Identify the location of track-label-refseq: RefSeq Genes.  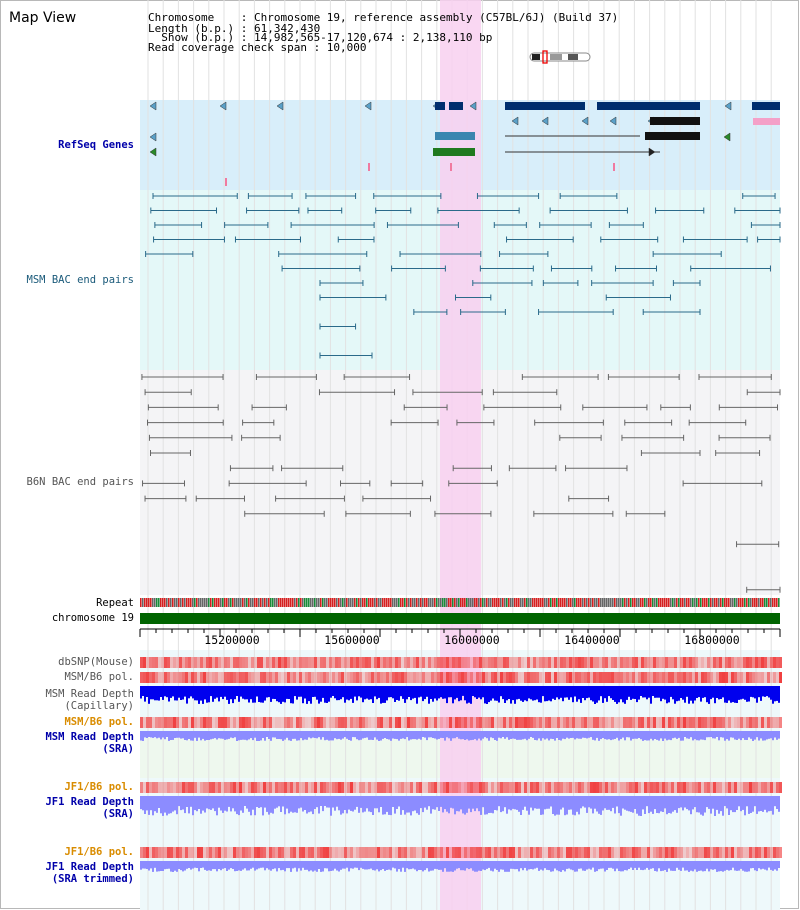
(96, 145).